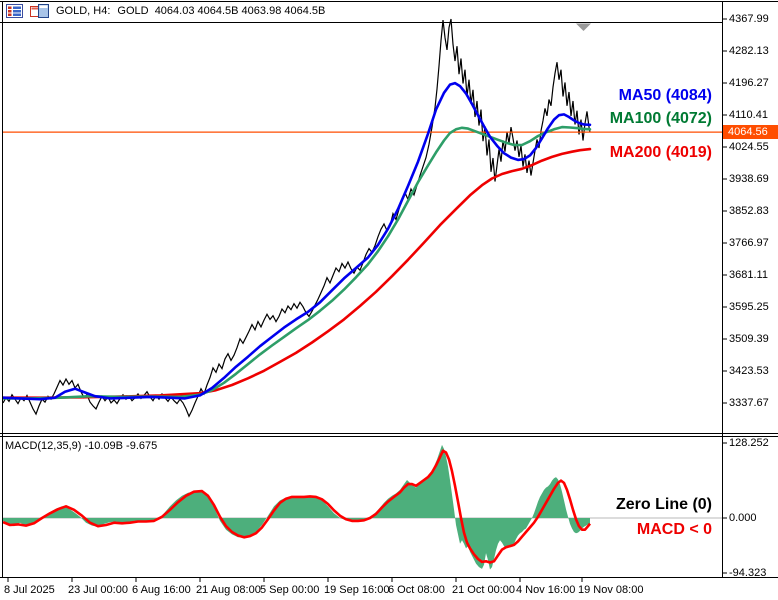 This screenshot has height=600, width=778. What do you see at coordinates (749, 211) in the screenshot?
I see `price-axis-label: 3852.83` at bounding box center [749, 211].